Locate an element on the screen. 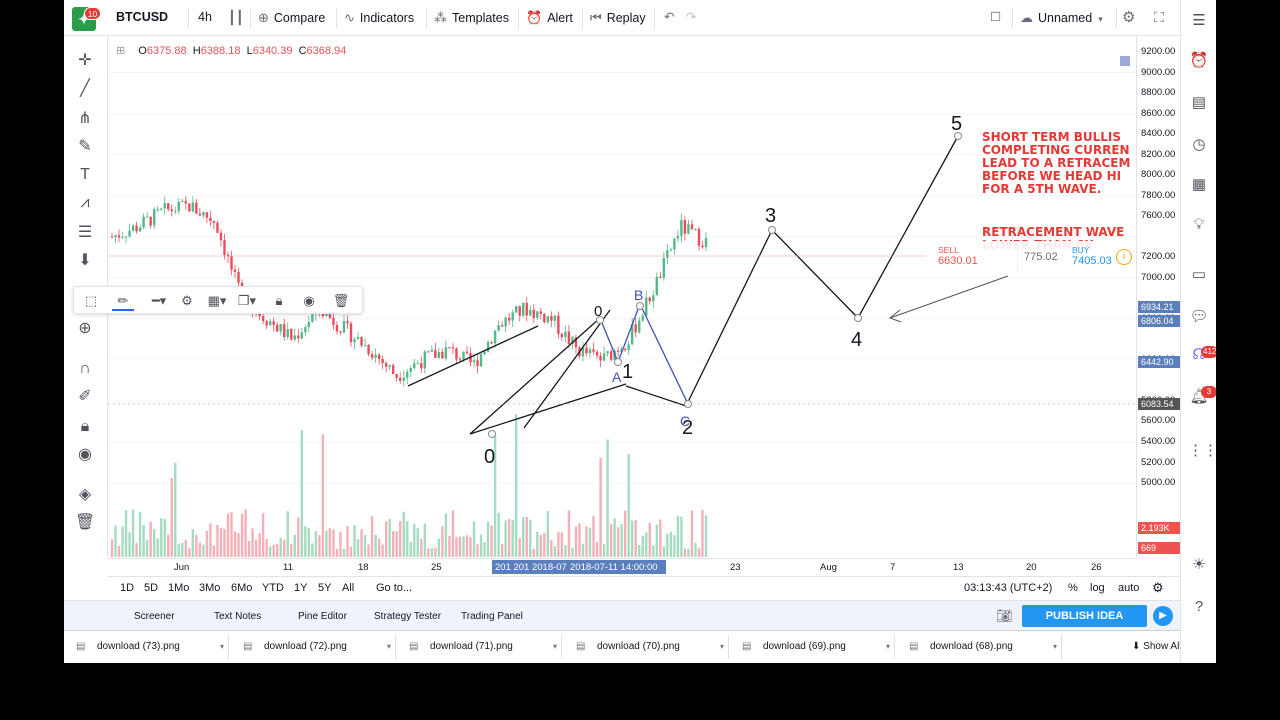 Image resolution: width=1280 pixels, height=720 pixels. play-icon: ▶ is located at coordinates (1163, 616).